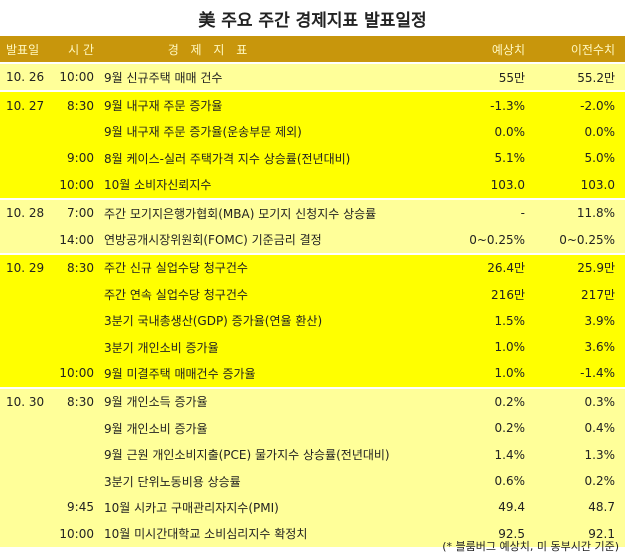 The height and width of the screenshot is (556, 625). Describe the element at coordinates (312, 105) in the screenshot. I see `table-row: 10. 27 8:30 9월 내구재 주문 증가율 -1.3% -2.0%` at that location.